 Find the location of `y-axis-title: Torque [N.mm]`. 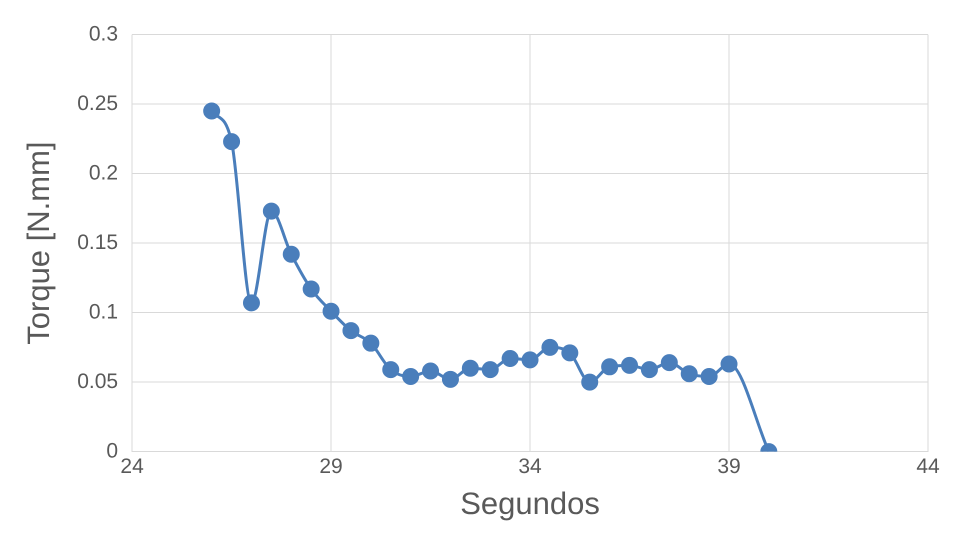

y-axis-title: Torque [N.mm] is located at coordinates (38, 243).